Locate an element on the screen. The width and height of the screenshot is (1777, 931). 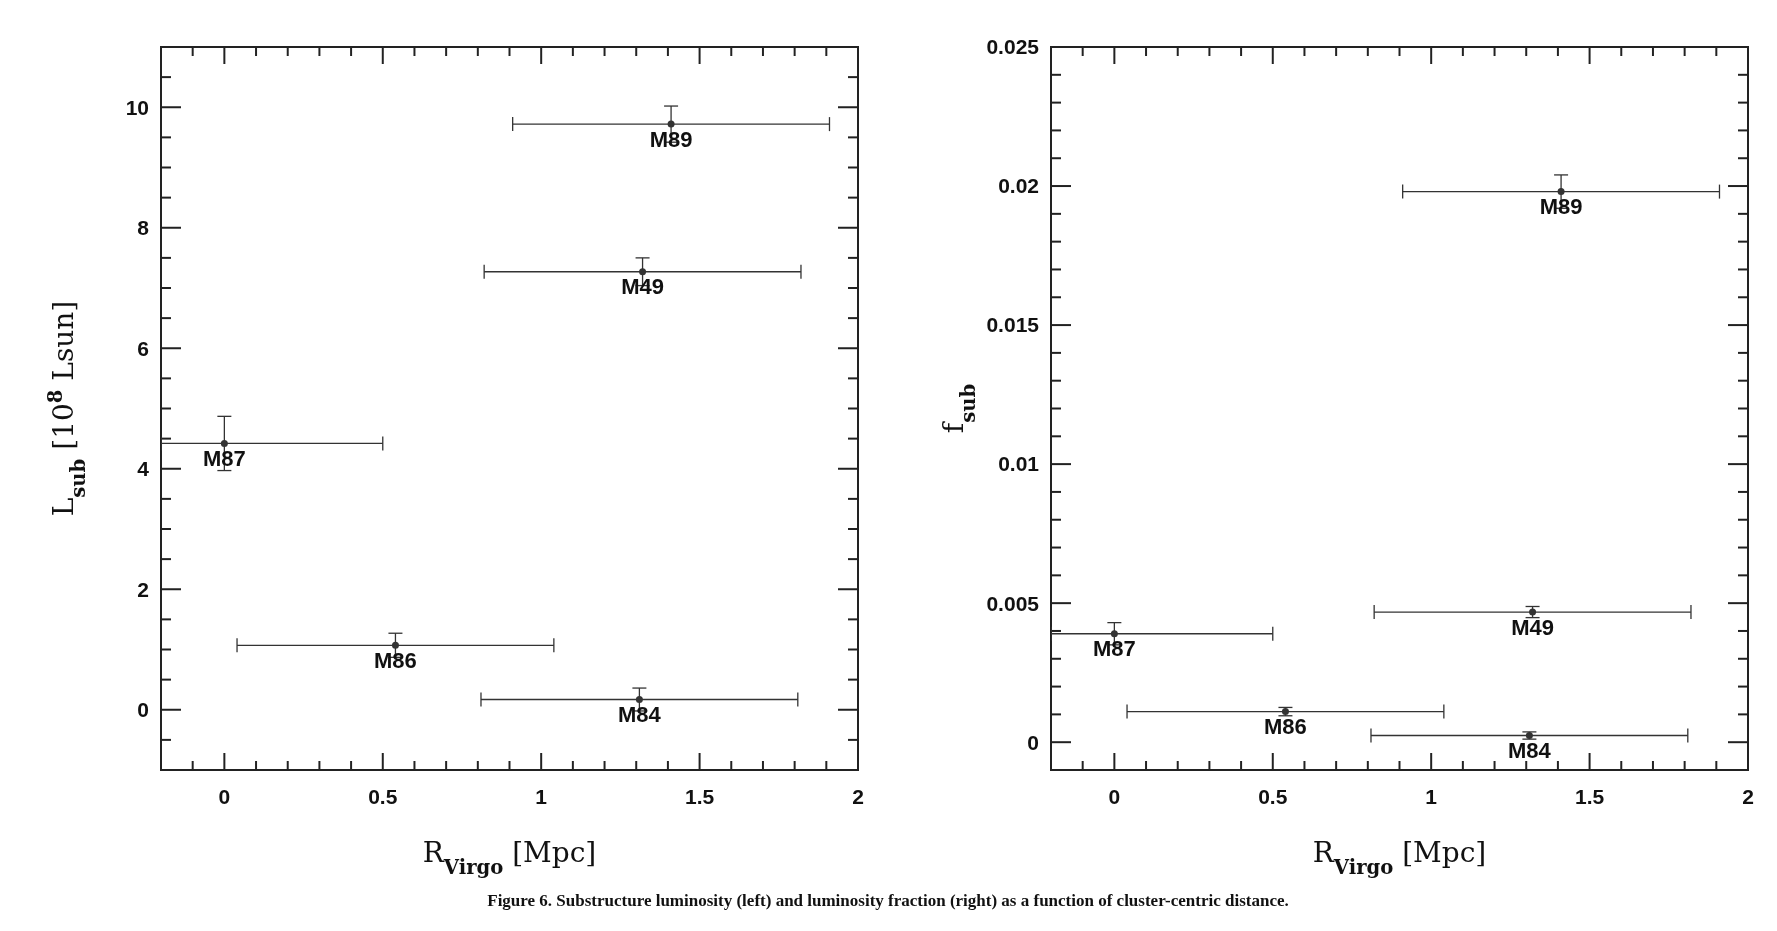
y-tick-label: 0.015 is located at coordinates (1013, 325).